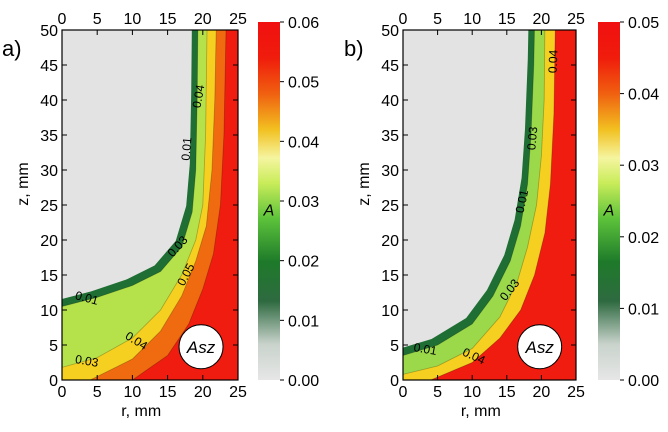 The height and width of the screenshot is (432, 668). What do you see at coordinates (354, 48) in the screenshot?
I see `panel-label: b)` at bounding box center [354, 48].